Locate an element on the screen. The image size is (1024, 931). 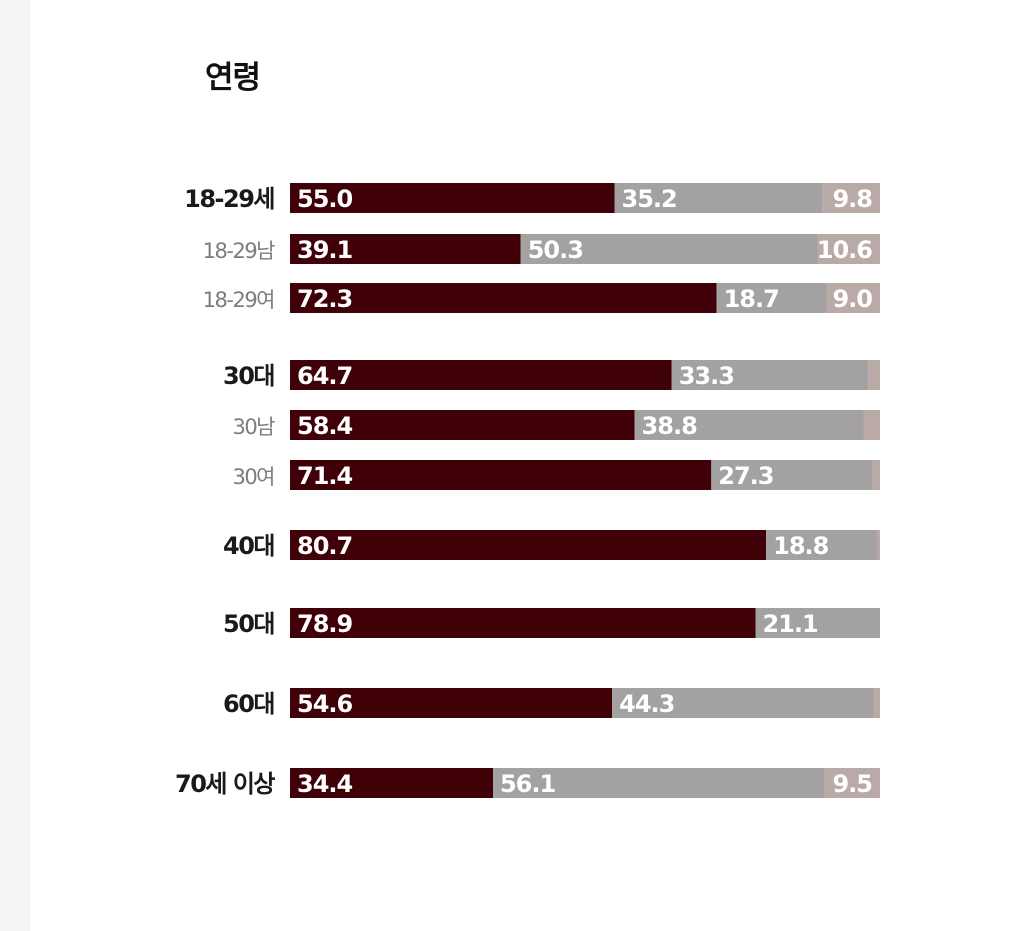
data-label: 9.8 is located at coordinates (852, 199).